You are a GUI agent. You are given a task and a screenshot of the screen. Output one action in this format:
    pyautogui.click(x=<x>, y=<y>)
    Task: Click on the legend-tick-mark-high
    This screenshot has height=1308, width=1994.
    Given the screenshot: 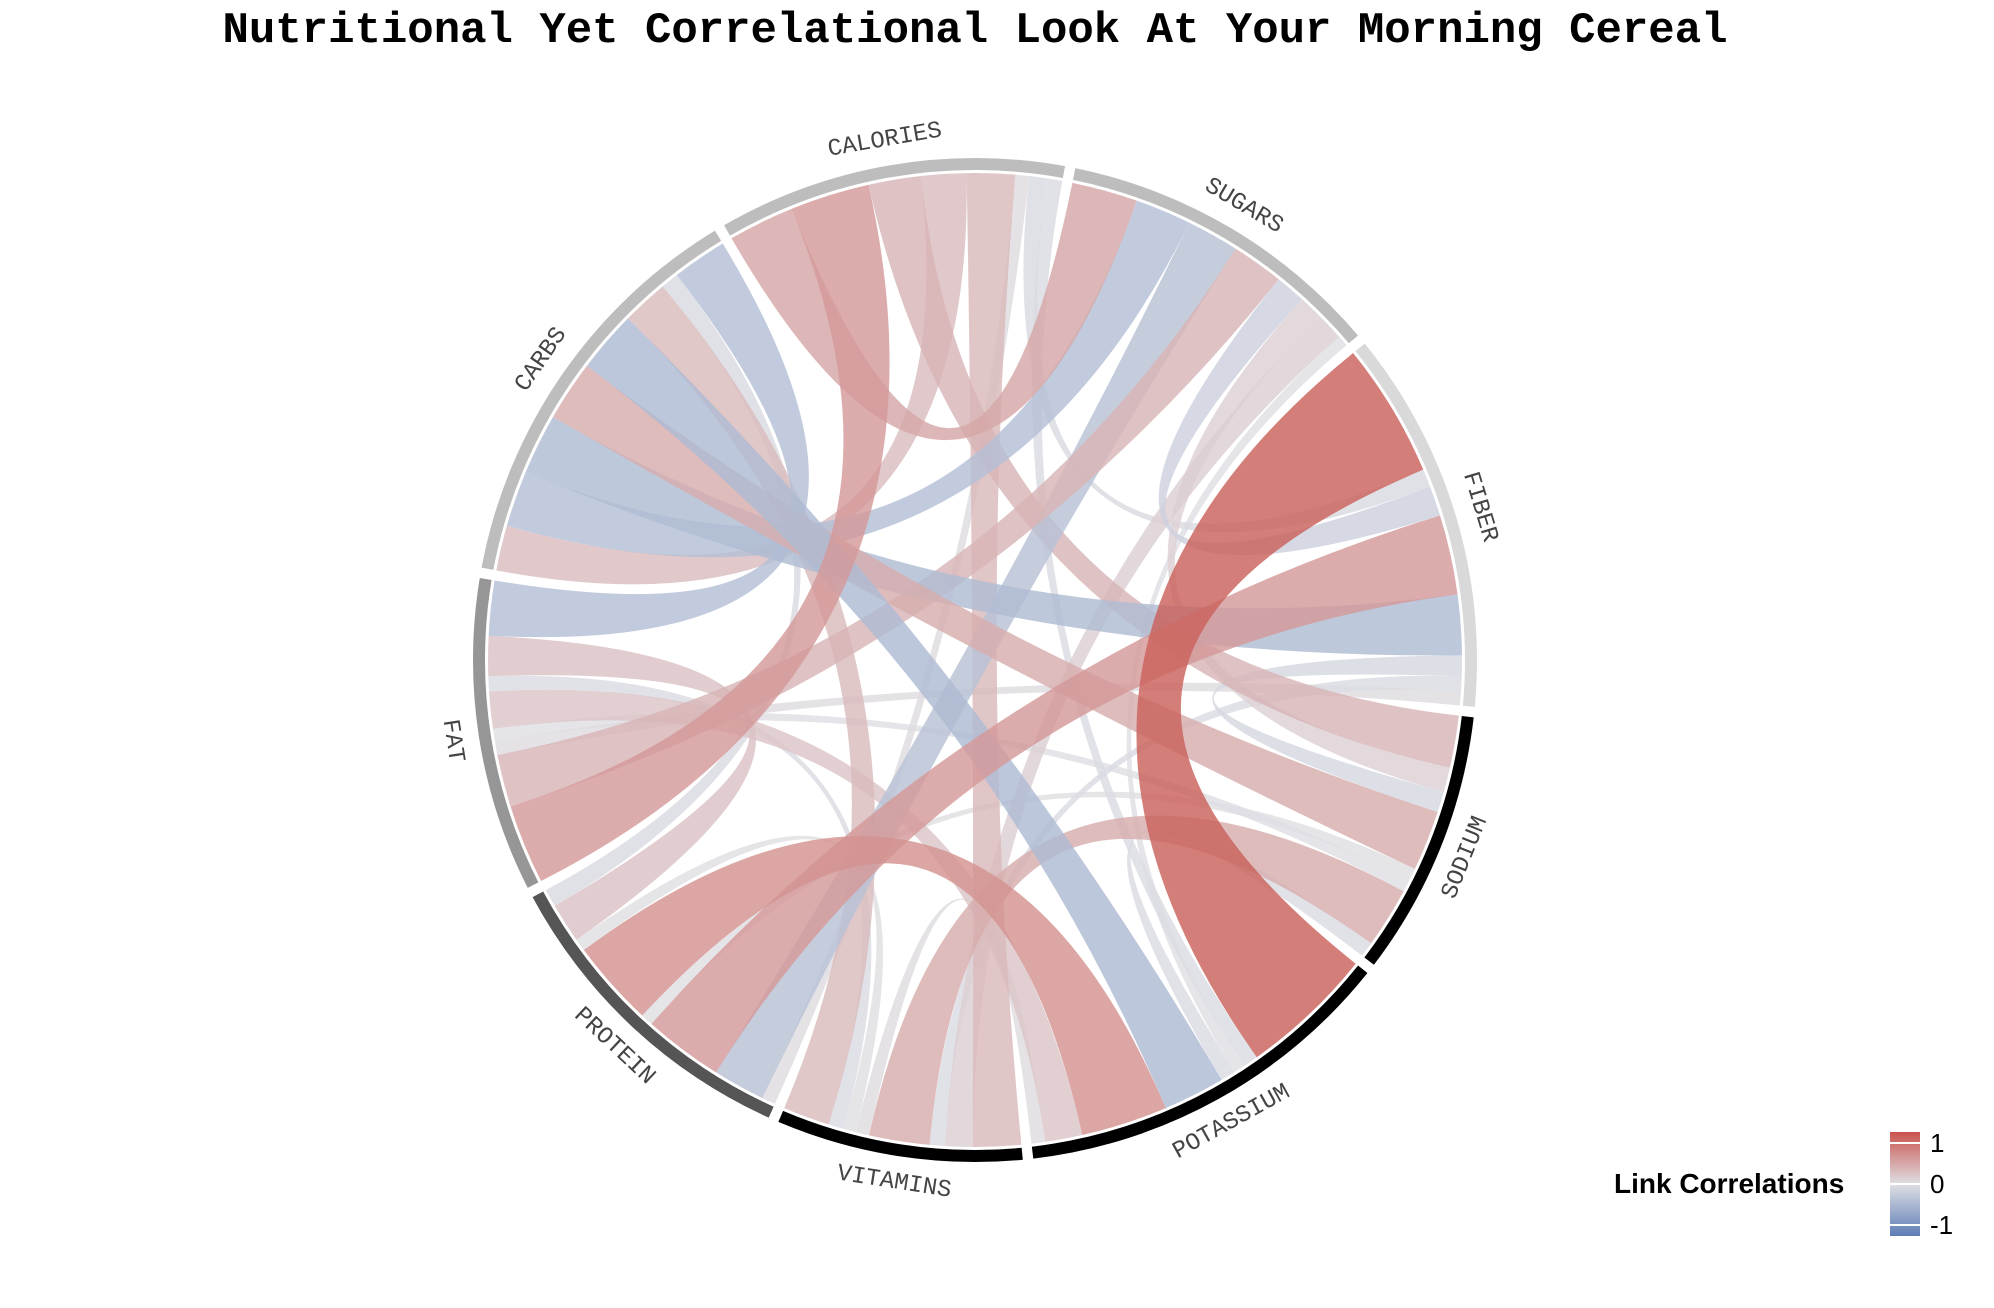 What is the action you would take?
    pyautogui.click(x=1905, y=1143)
    